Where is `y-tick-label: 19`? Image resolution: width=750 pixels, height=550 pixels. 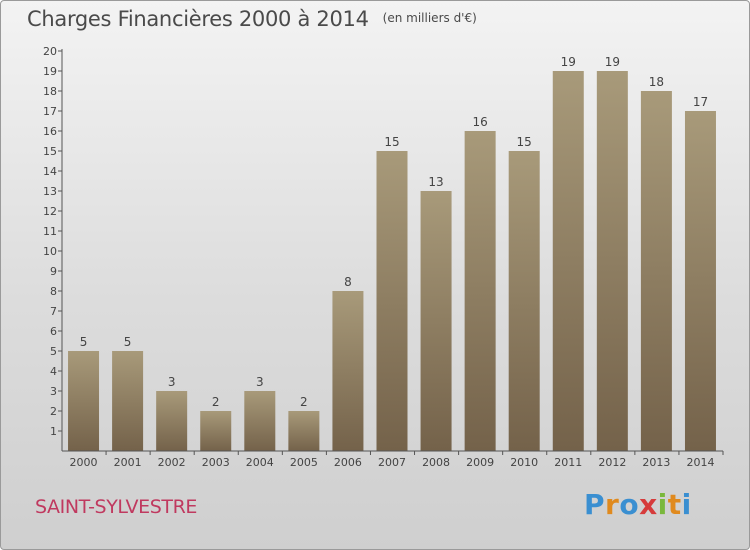
y-tick-label: 19 is located at coordinates (50, 71).